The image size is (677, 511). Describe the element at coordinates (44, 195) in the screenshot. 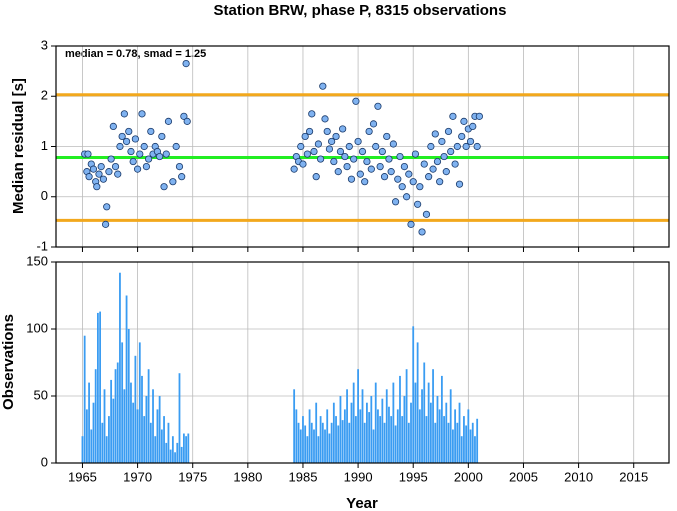

I see `y-tick-label: 0` at that location.